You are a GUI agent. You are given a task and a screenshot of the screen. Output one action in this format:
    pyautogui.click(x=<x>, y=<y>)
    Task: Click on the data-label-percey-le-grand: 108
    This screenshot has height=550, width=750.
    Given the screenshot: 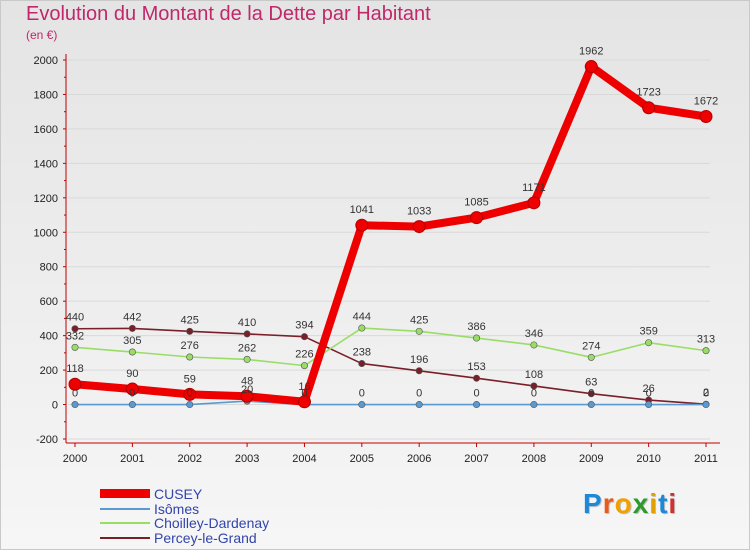 What is the action you would take?
    pyautogui.click(x=534, y=375)
    